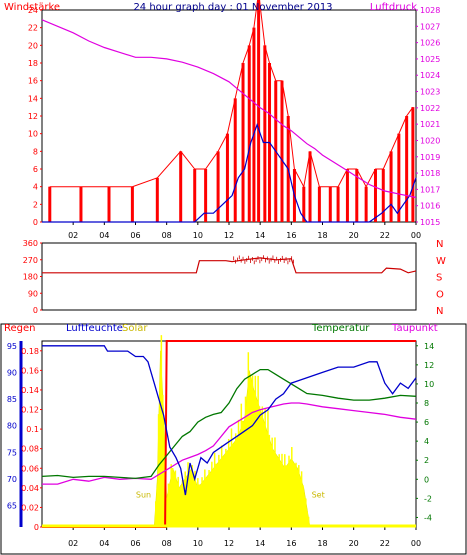 The height and width of the screenshot is (555, 467). What do you see at coordinates (430, 26) in the screenshot?
I see `pressure-tick-label: 1027` at bounding box center [430, 26].